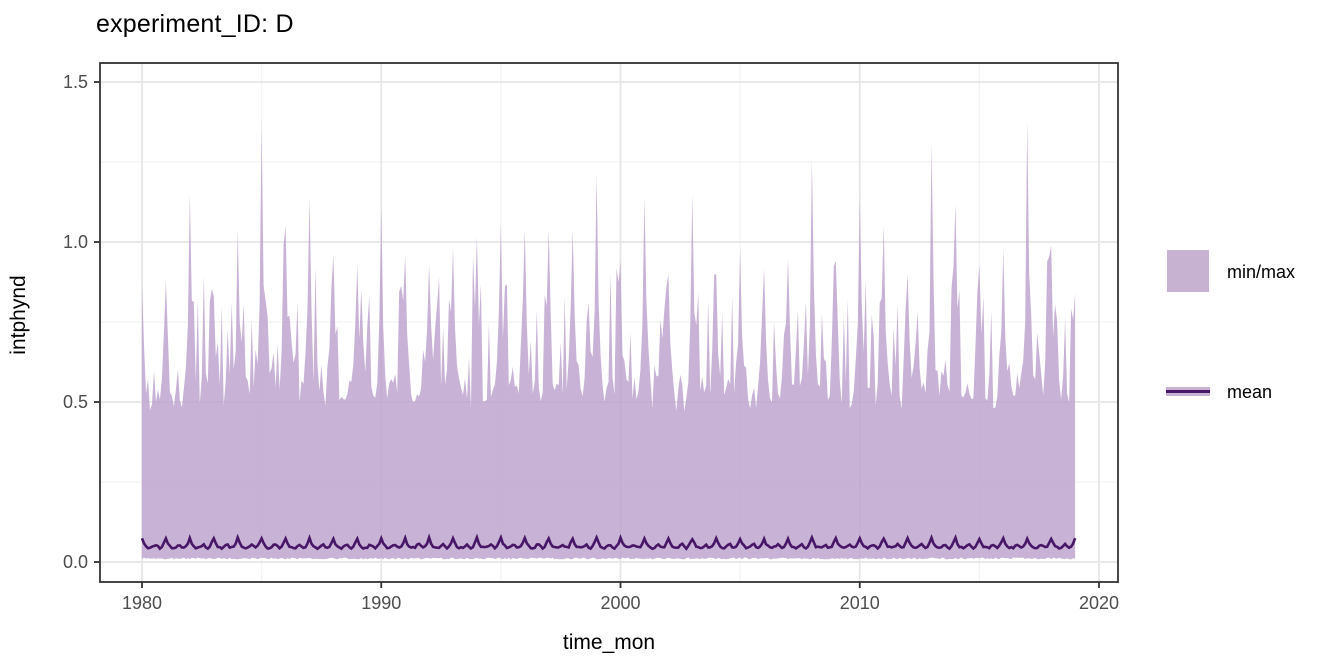 This screenshot has width=1344, height=672. Describe the element at coordinates (609, 642) in the screenshot. I see `x-axis-title: time_mon` at that location.